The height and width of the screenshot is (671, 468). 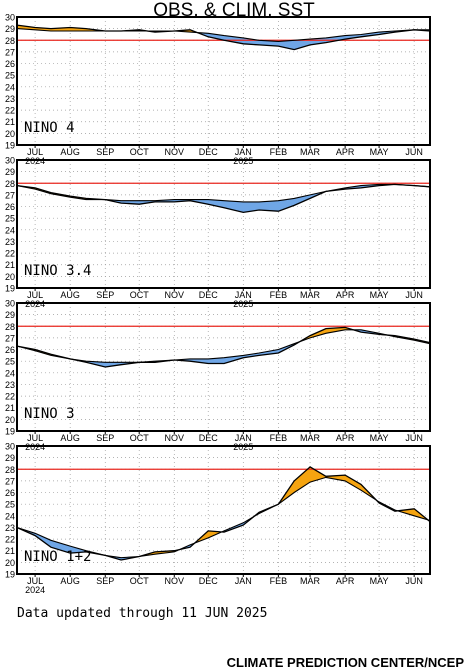 What do you see at coordinates (346, 662) in the screenshot?
I see `credit-text: CLIMATE PREDICTION CENTER/NCEP` at bounding box center [346, 662].